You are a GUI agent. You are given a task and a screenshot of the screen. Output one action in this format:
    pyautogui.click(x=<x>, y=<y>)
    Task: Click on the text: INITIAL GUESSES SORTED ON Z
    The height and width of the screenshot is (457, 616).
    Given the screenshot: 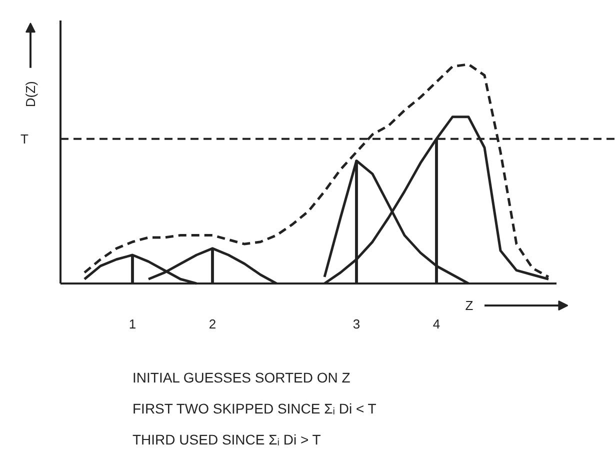 What is the action you would take?
    pyautogui.click(x=241, y=378)
    